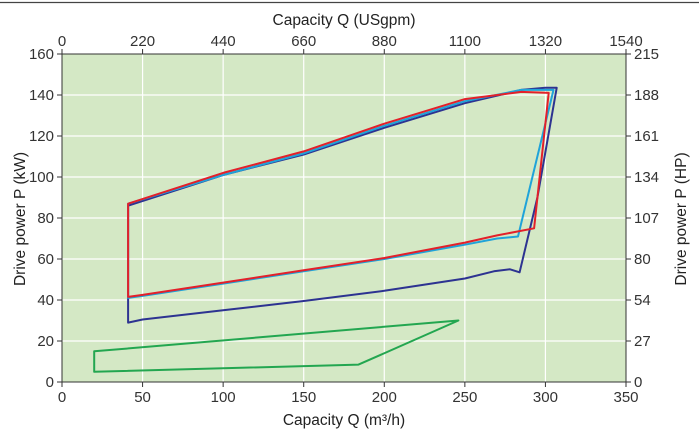 The height and width of the screenshot is (432, 699). What do you see at coordinates (62, 41) in the screenshot?
I see `top-tick-label: 0` at bounding box center [62, 41].